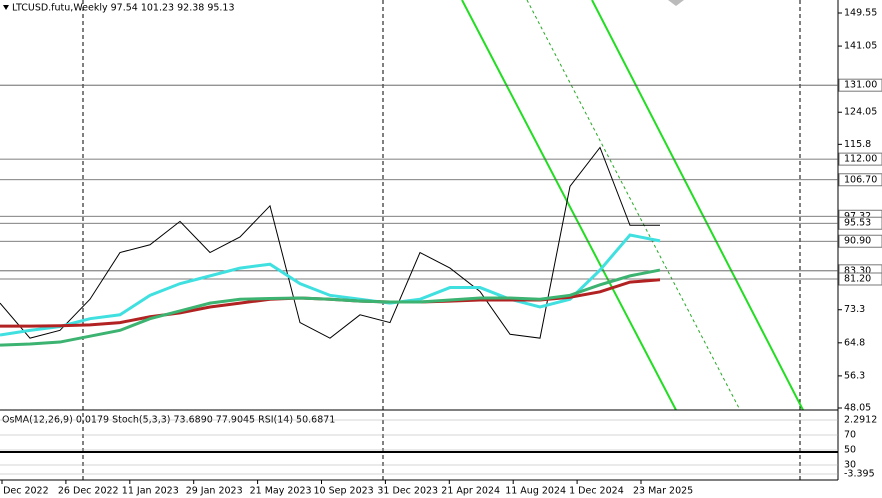  I want to click on level-label: 90.90, so click(857, 241).